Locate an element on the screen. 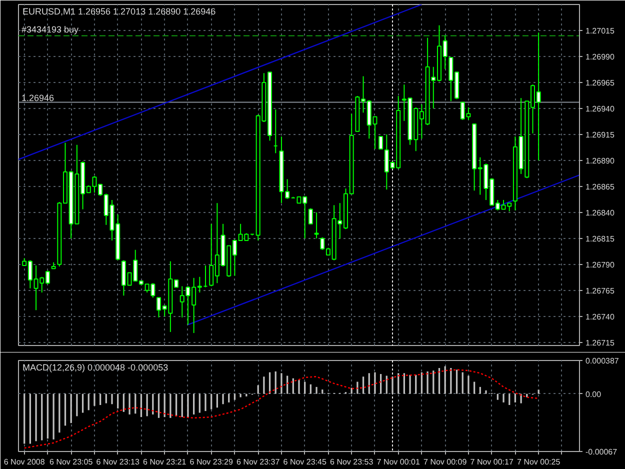 The width and height of the screenshot is (625, 469). y-tick-label: -0.00067 is located at coordinates (602, 452).